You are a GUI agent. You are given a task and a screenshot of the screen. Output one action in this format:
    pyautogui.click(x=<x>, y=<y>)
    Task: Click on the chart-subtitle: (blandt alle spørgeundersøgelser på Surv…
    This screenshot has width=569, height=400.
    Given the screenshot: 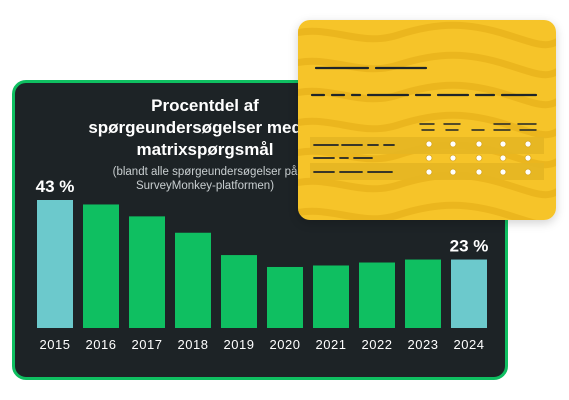 What is the action you would take?
    pyautogui.click(x=205, y=179)
    